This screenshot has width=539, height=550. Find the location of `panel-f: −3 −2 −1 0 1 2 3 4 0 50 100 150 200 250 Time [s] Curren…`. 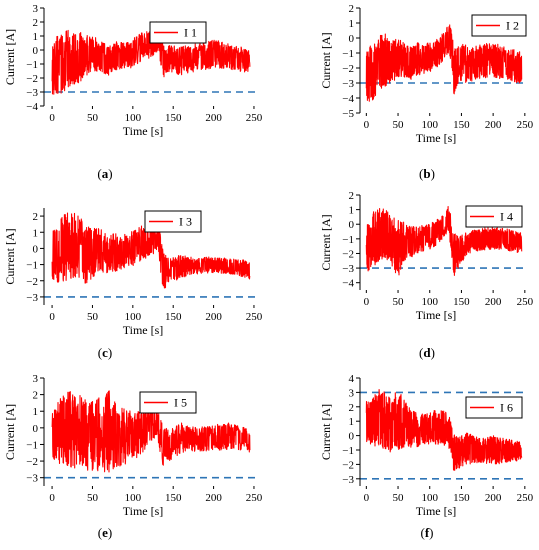

panel-f: −3 −2 −1 0 1 2 3 4 0 50 100 150 200 250 Time [s] Curren… is located at coordinates (426, 456).